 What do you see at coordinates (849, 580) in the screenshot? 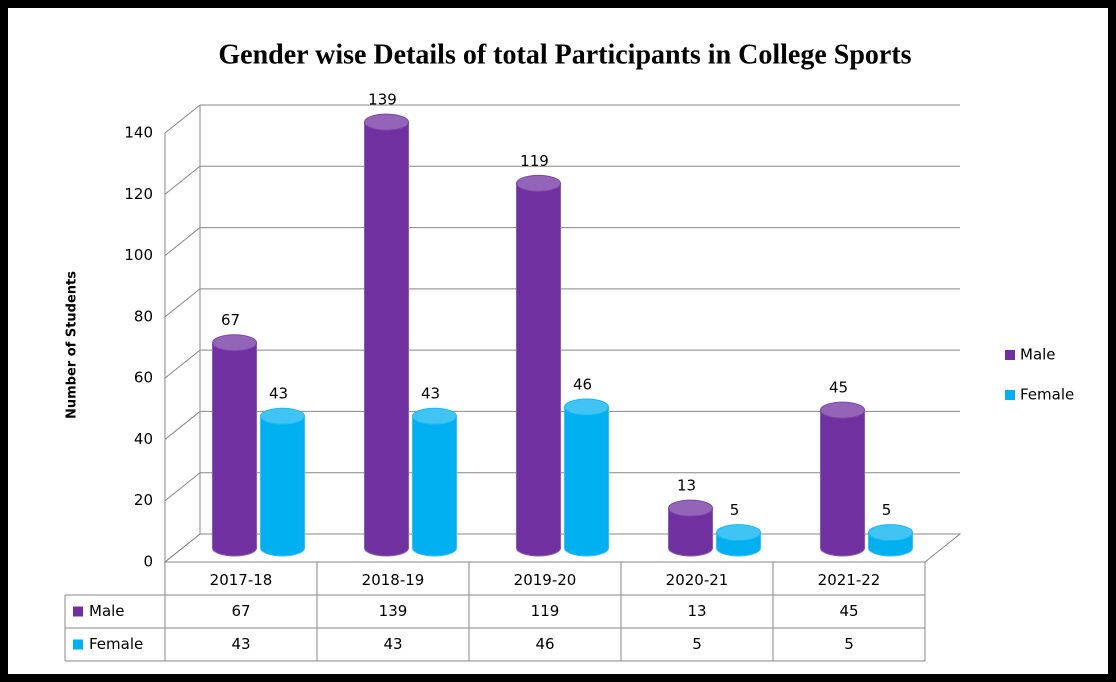
I see `x-tick-label: 2021-22` at bounding box center [849, 580].